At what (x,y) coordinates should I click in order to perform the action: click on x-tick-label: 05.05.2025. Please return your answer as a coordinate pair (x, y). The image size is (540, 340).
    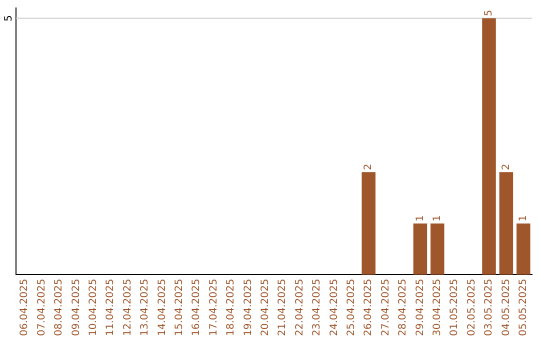
    Looking at the image, I should click on (523, 307).